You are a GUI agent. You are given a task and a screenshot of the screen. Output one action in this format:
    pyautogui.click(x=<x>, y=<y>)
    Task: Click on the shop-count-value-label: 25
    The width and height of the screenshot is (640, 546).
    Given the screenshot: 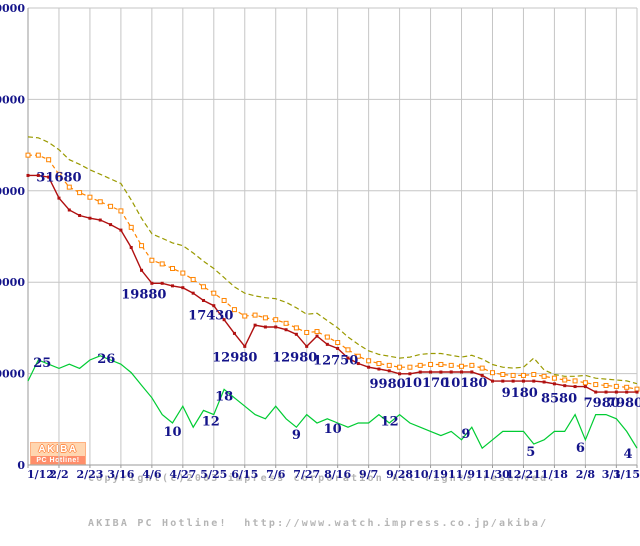 What is the action you would take?
    pyautogui.click(x=42, y=363)
    